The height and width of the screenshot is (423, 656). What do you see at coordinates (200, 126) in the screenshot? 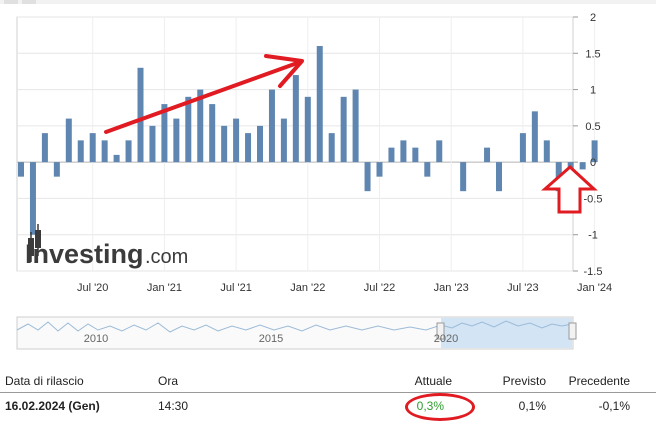
I see `bar: Apr '21: 1` at bounding box center [200, 126].